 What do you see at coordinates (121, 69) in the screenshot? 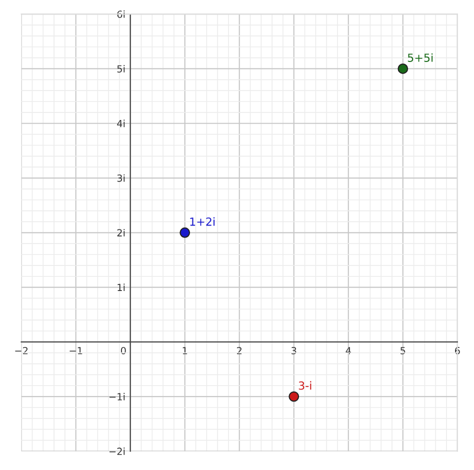
I see `y-tick-label: 5i` at bounding box center [121, 69].